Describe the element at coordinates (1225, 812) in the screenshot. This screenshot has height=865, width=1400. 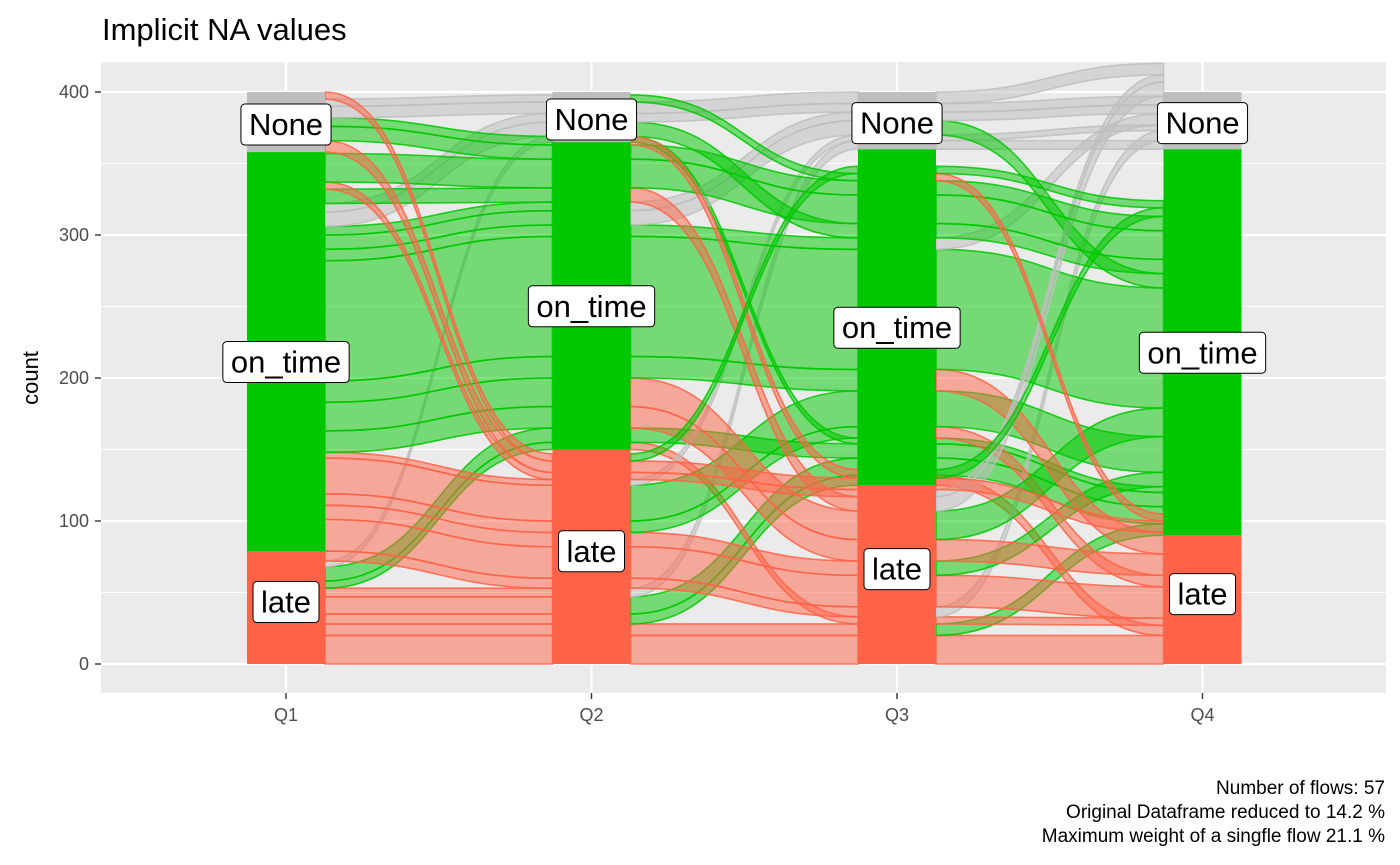
I see `caption-line-reduced: Original Dataframe reduced to 14.2 %` at that location.